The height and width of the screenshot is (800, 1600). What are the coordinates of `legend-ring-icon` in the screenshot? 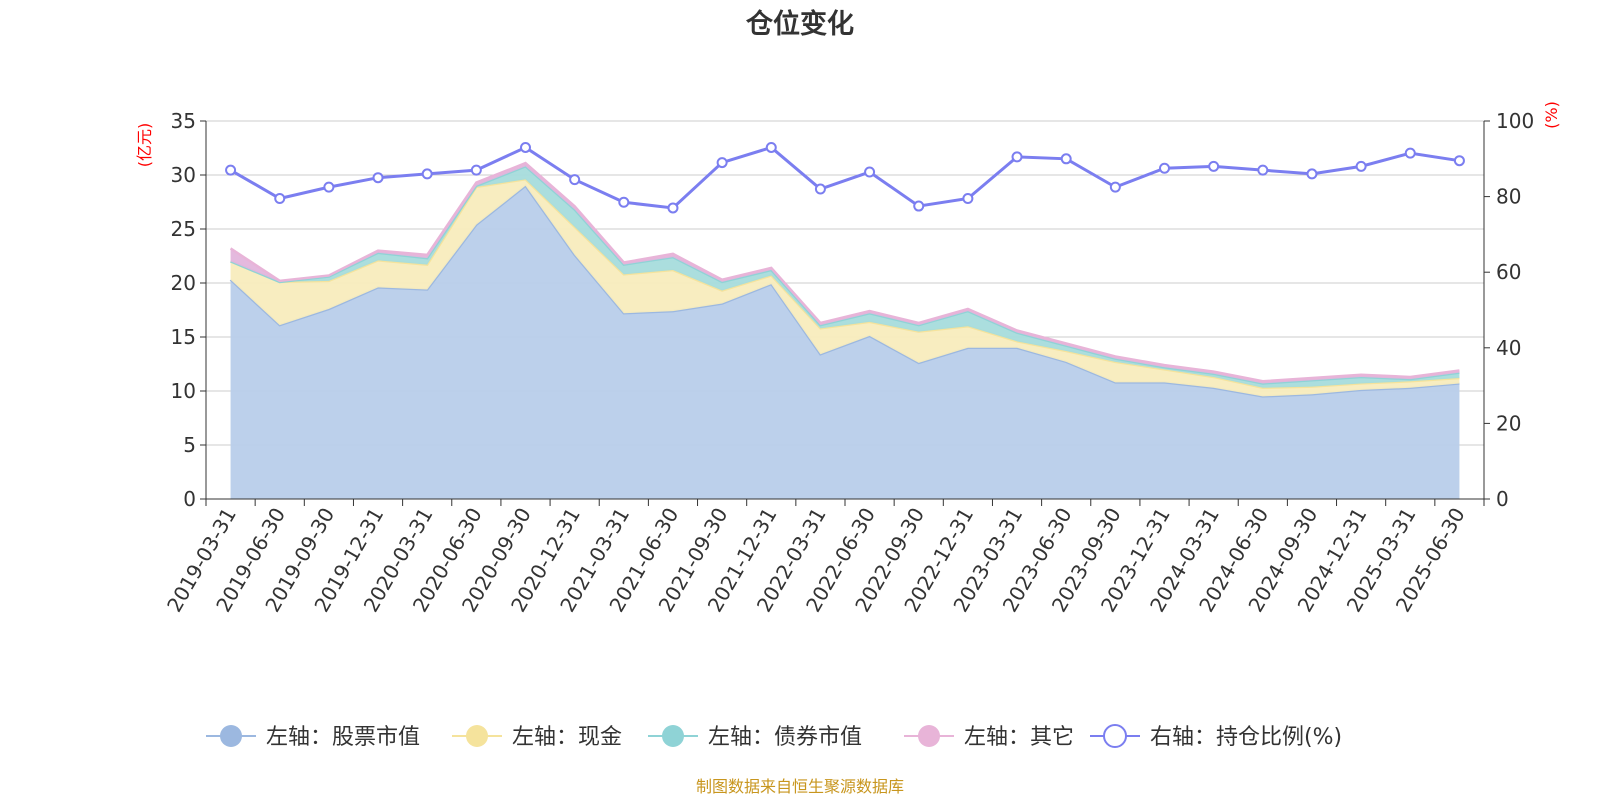 It's located at (1115, 736).